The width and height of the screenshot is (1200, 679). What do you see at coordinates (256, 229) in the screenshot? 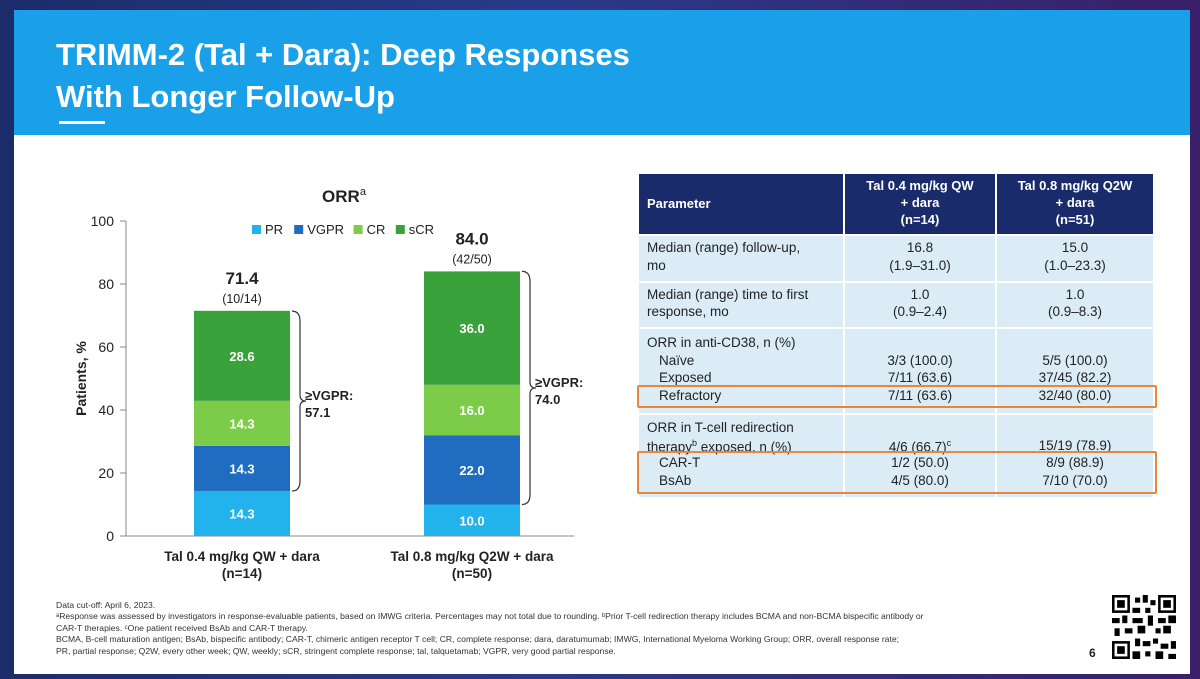
I see `legend-swatch-pr` at bounding box center [256, 229].